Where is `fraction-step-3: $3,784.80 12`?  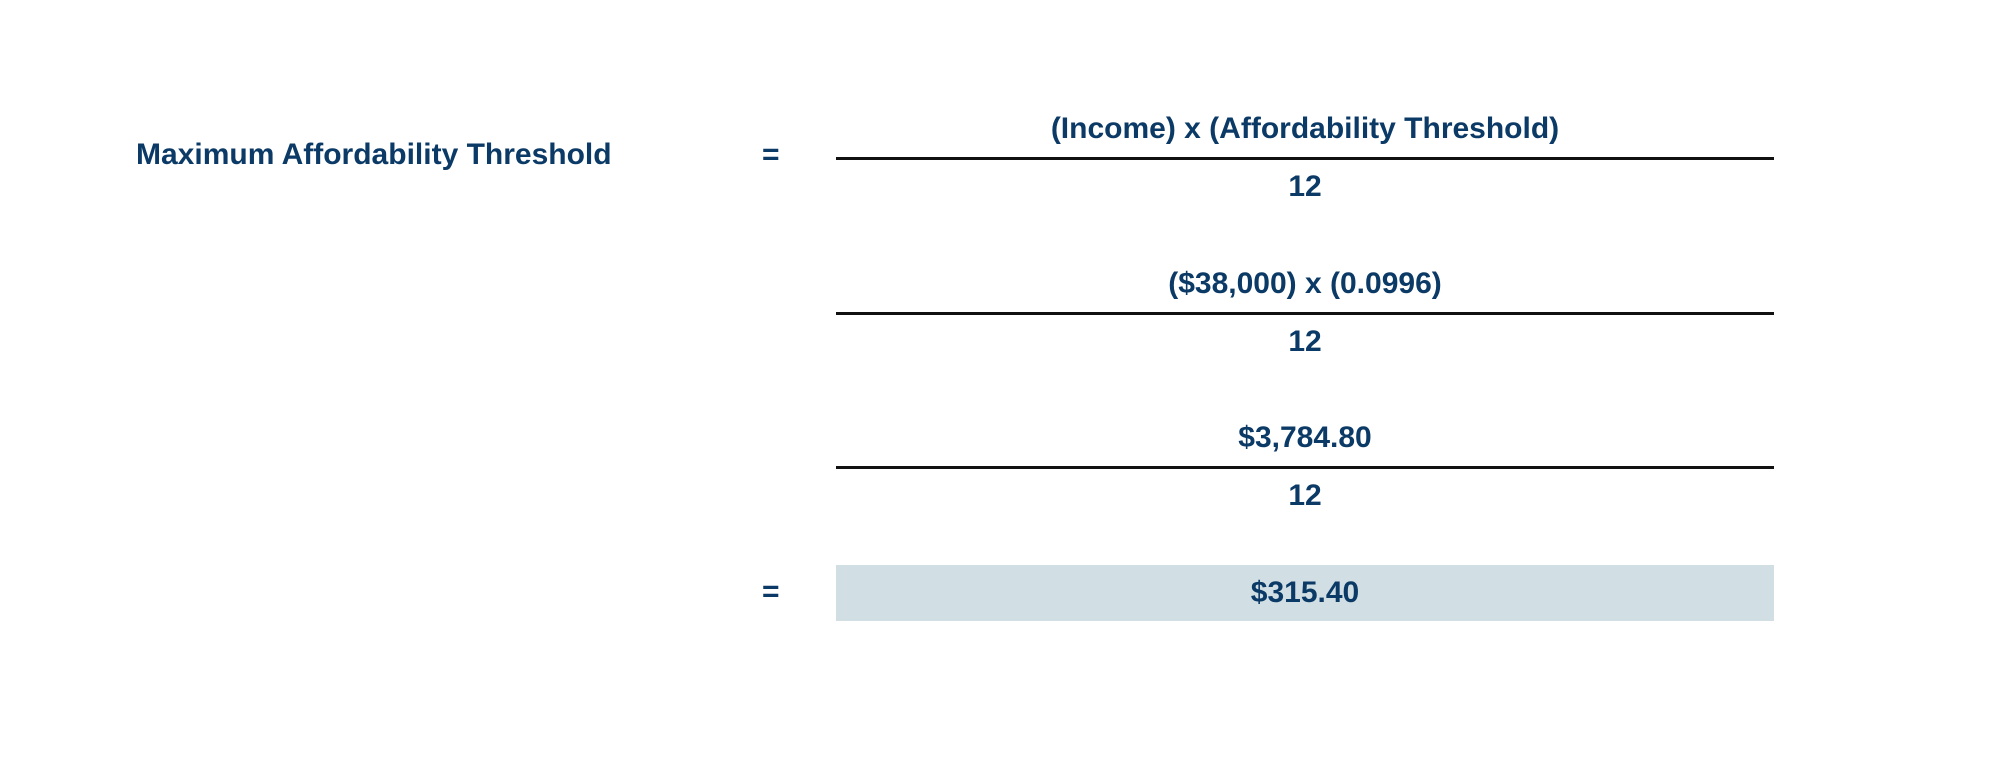 fraction-step-3: $3,784.80 12 is located at coordinates (1305, 467).